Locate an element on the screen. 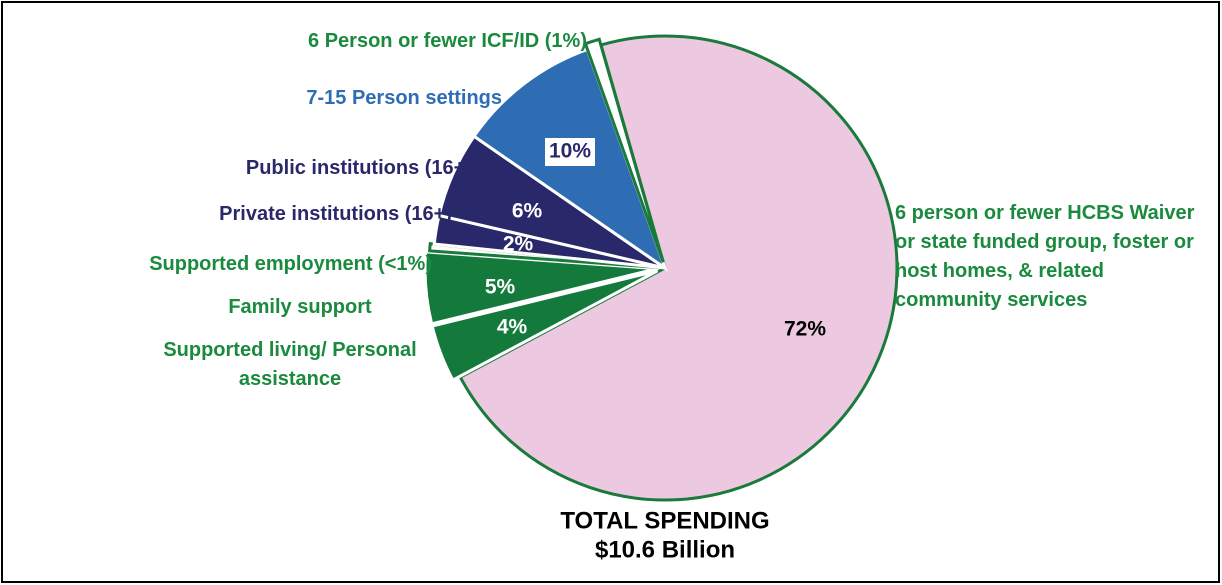 Image resolution: width=1222 pixels, height=585 pixels. slice-label: Supported living/ Personal assistance is located at coordinates (290, 364).